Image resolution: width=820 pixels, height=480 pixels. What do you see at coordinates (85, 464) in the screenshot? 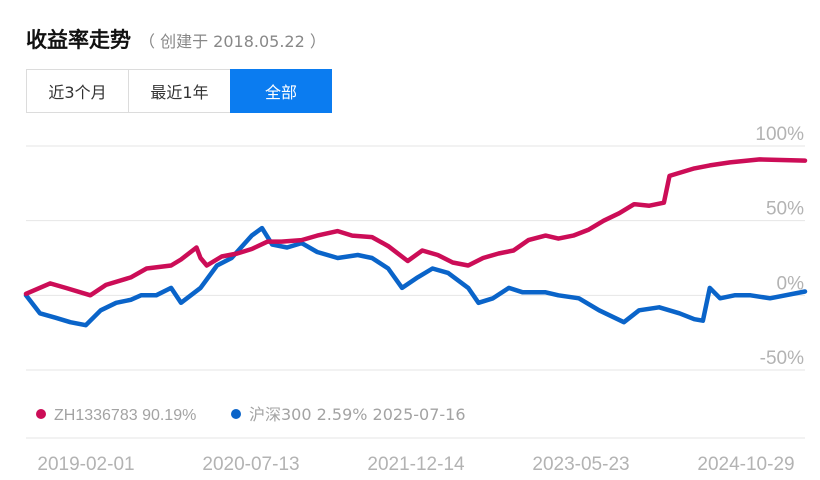
I see `x-tick-label: 2019-02-01` at bounding box center [85, 464].